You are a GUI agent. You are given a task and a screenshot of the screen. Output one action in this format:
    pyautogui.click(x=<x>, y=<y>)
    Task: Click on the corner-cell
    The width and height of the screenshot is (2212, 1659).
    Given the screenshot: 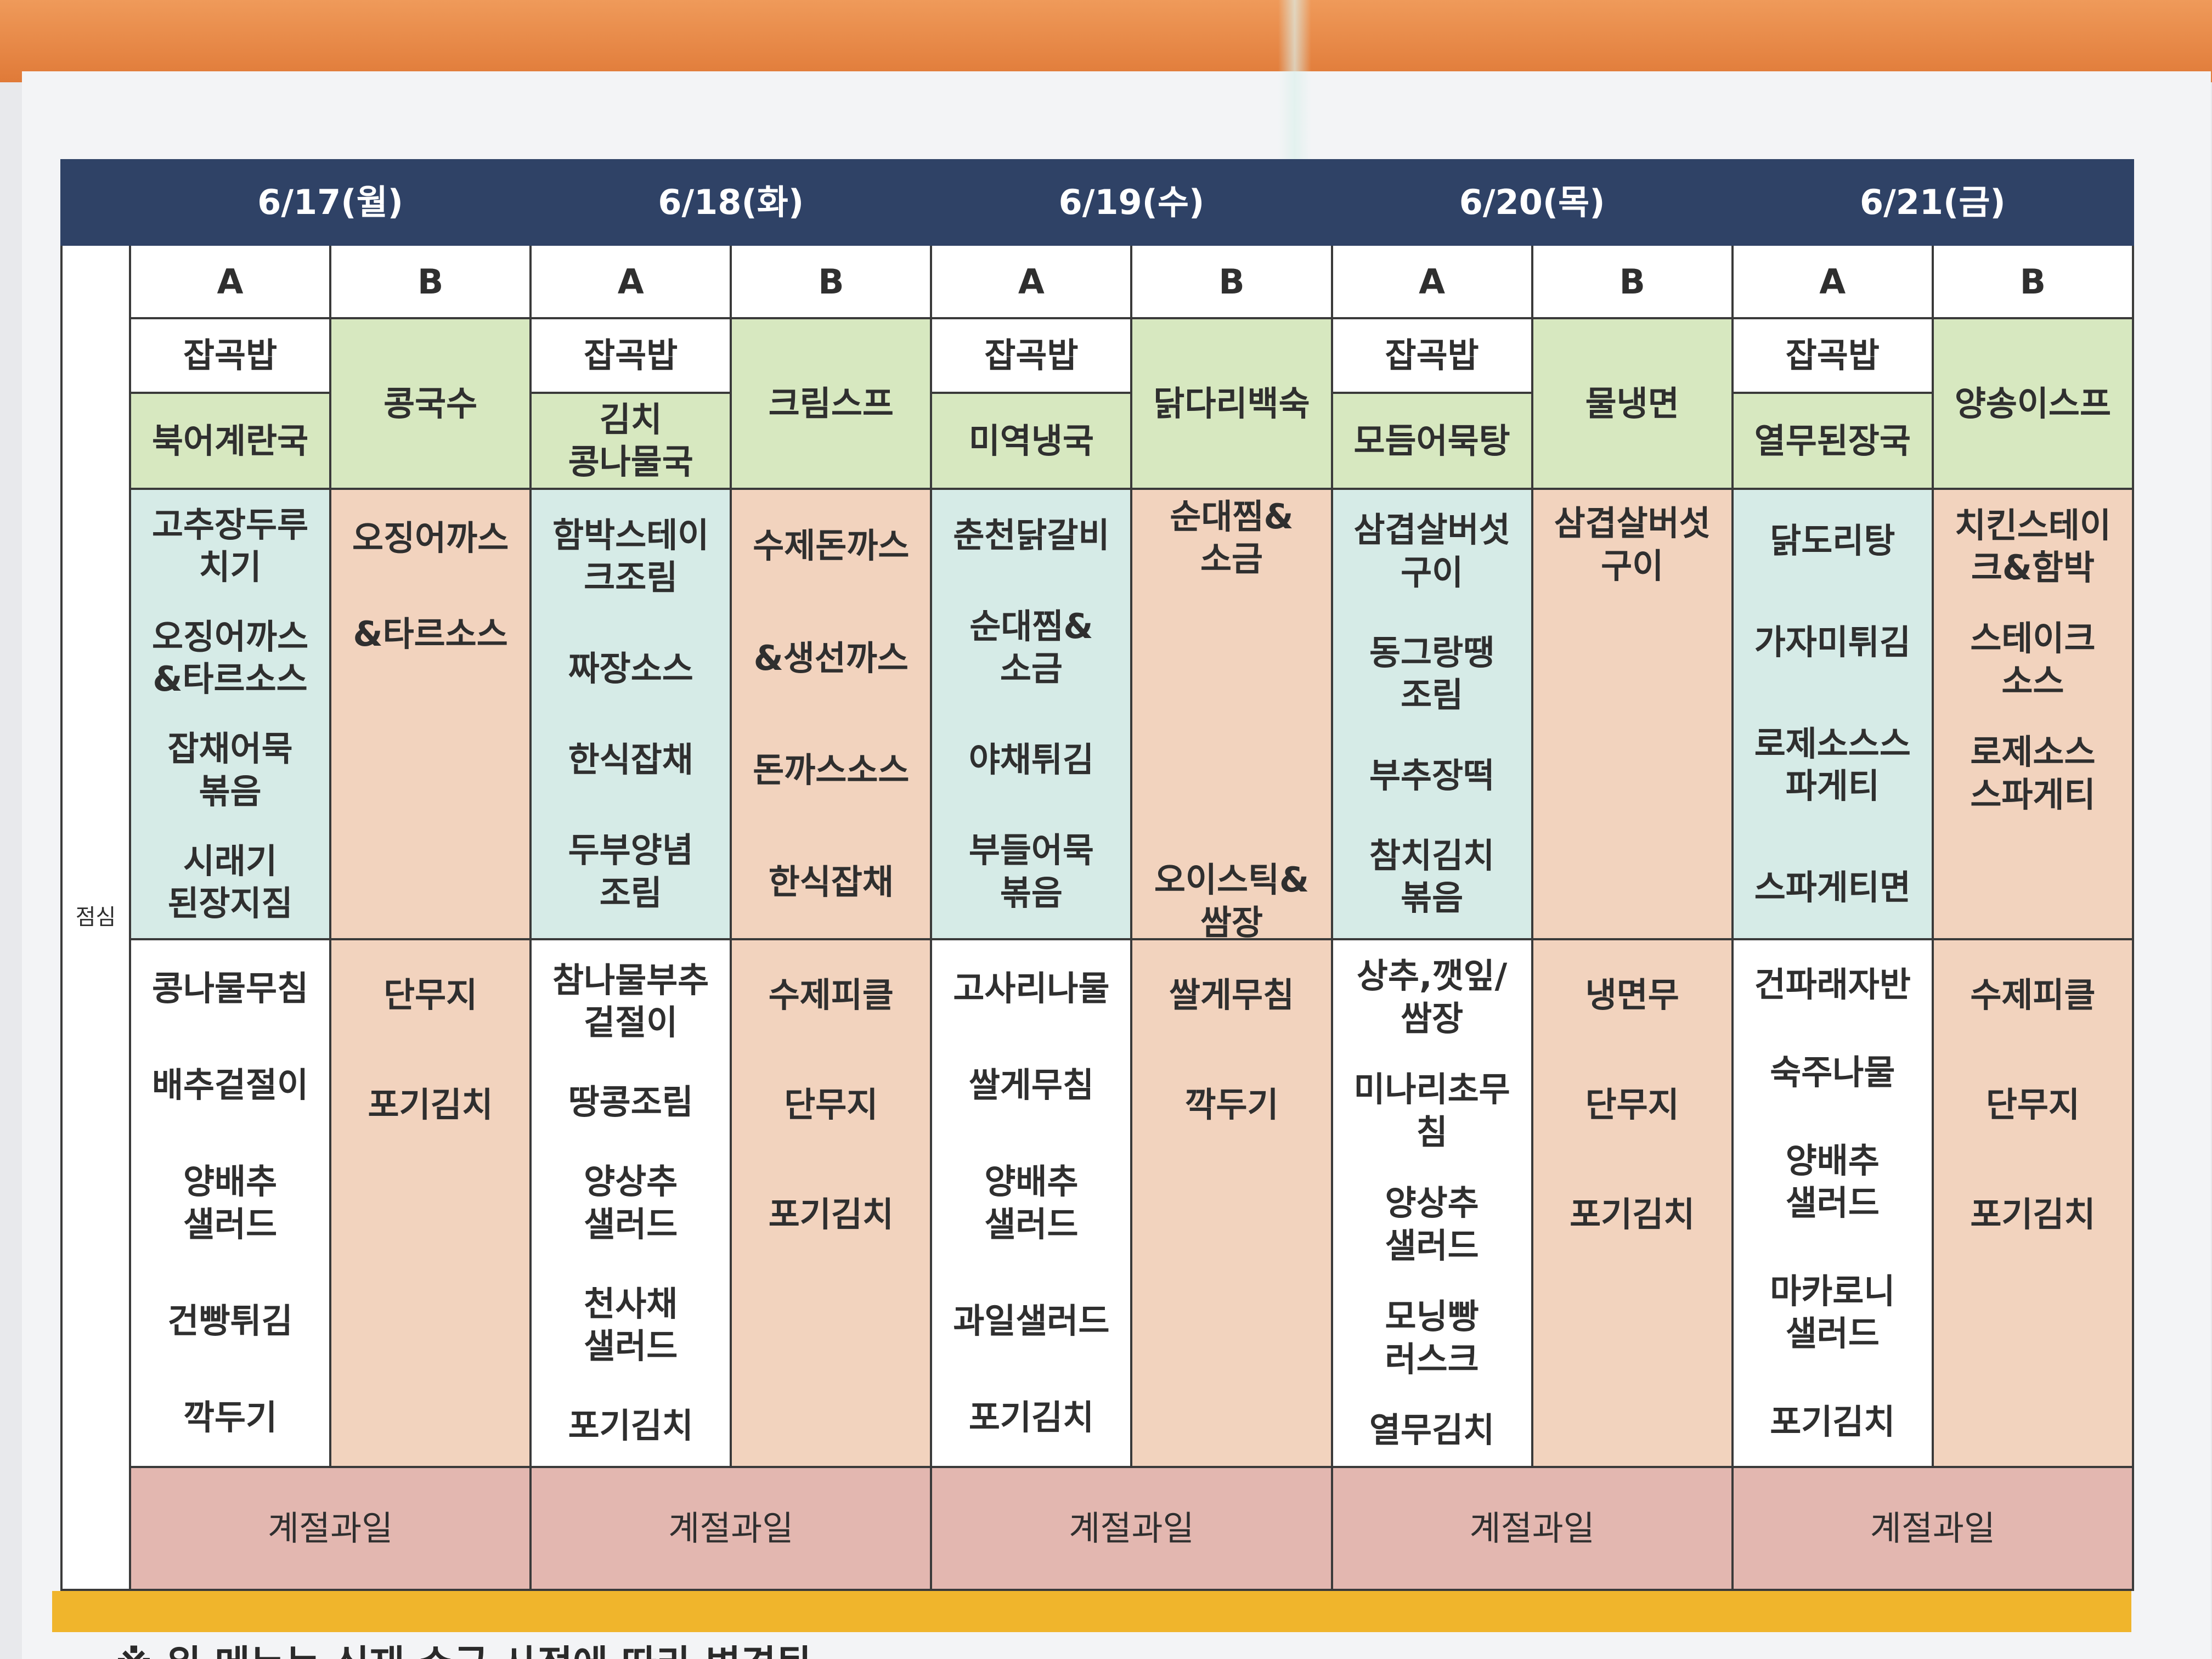 What is the action you would take?
    pyautogui.click(x=96, y=202)
    